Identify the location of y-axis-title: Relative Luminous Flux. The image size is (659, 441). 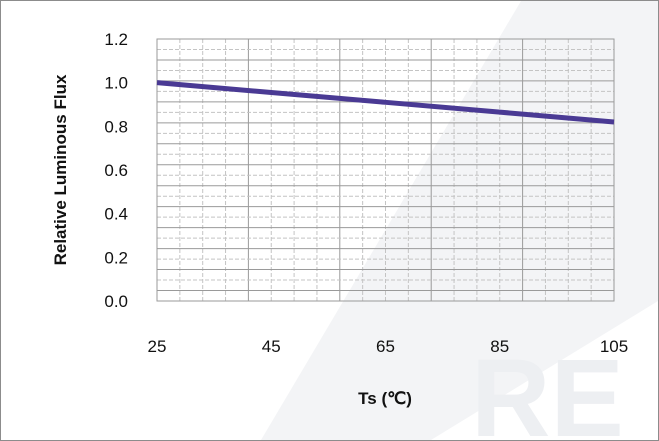
(60, 169).